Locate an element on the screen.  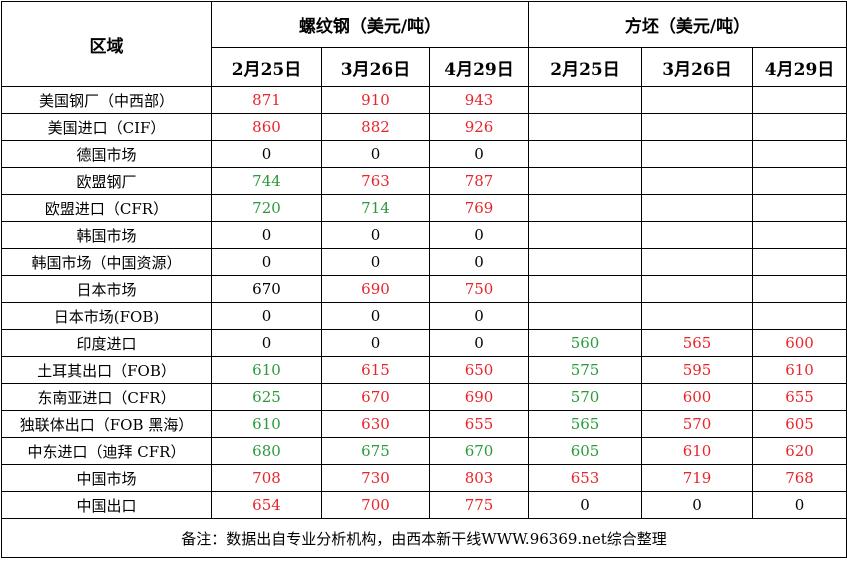
rebar-price-cell: 720 is located at coordinates (266, 208).